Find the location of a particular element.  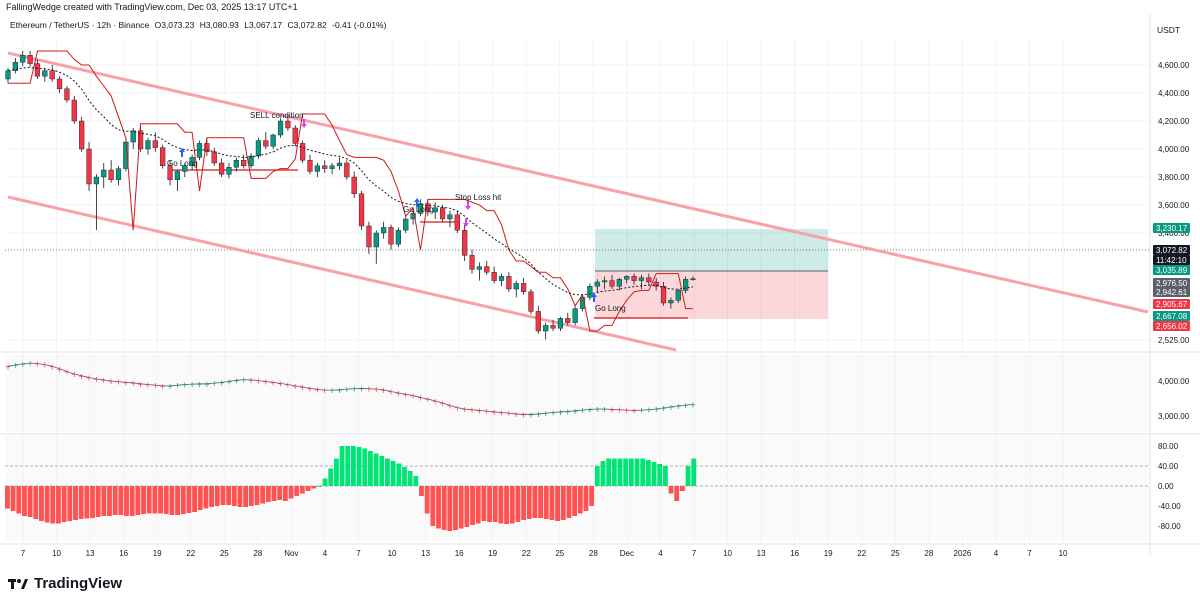

tradingview-brand: TradingView is located at coordinates (65, 583).